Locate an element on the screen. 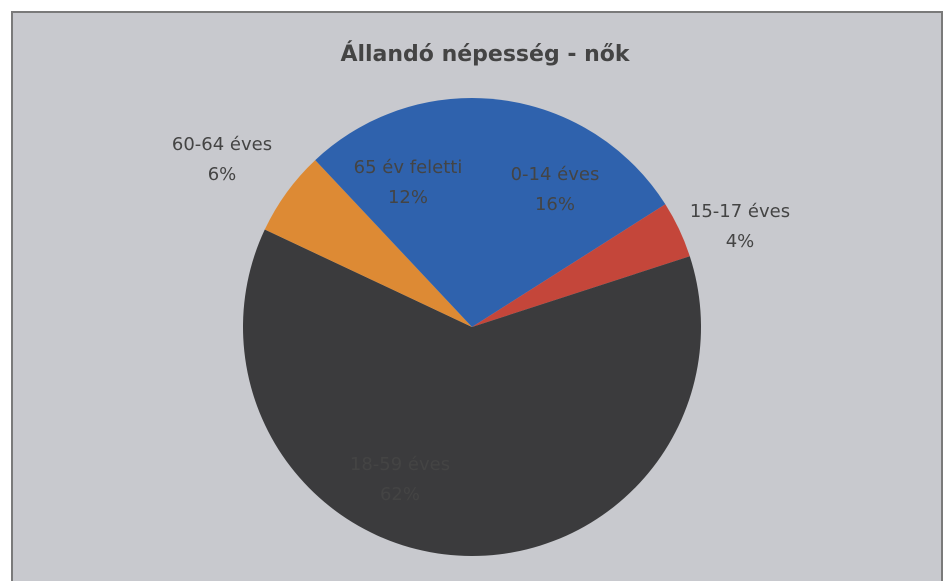  slice-label: 0-14 éves is located at coordinates (555, 174).